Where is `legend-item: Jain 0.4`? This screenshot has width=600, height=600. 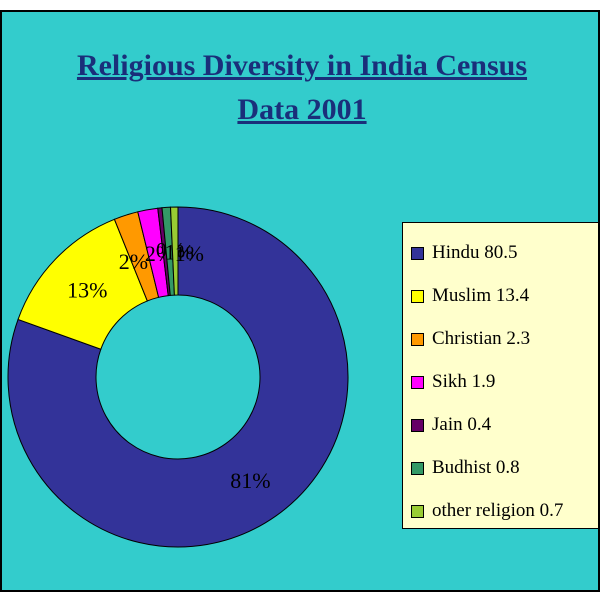 legend-item: Jain 0.4 is located at coordinates (451, 425).